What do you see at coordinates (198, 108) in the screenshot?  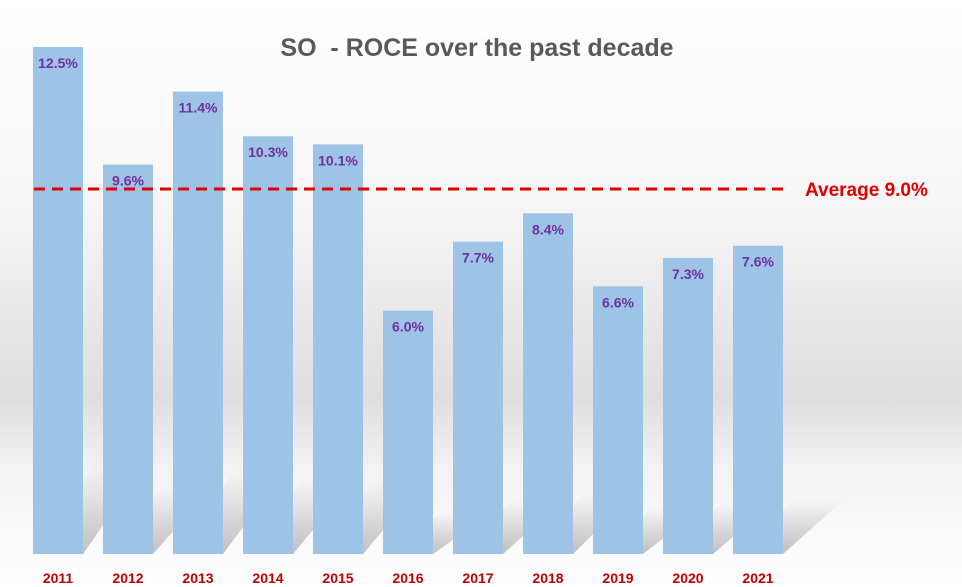 I see `data-label-2013: 11.4%` at bounding box center [198, 108].